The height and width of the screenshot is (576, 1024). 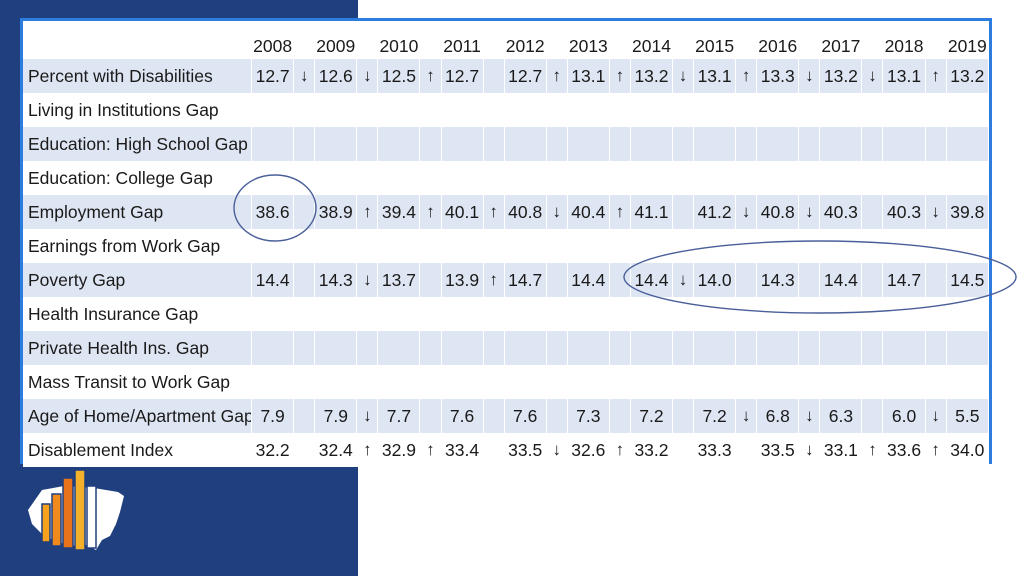 What do you see at coordinates (778, 212) in the screenshot?
I see `value-cell: 40.8` at bounding box center [778, 212].